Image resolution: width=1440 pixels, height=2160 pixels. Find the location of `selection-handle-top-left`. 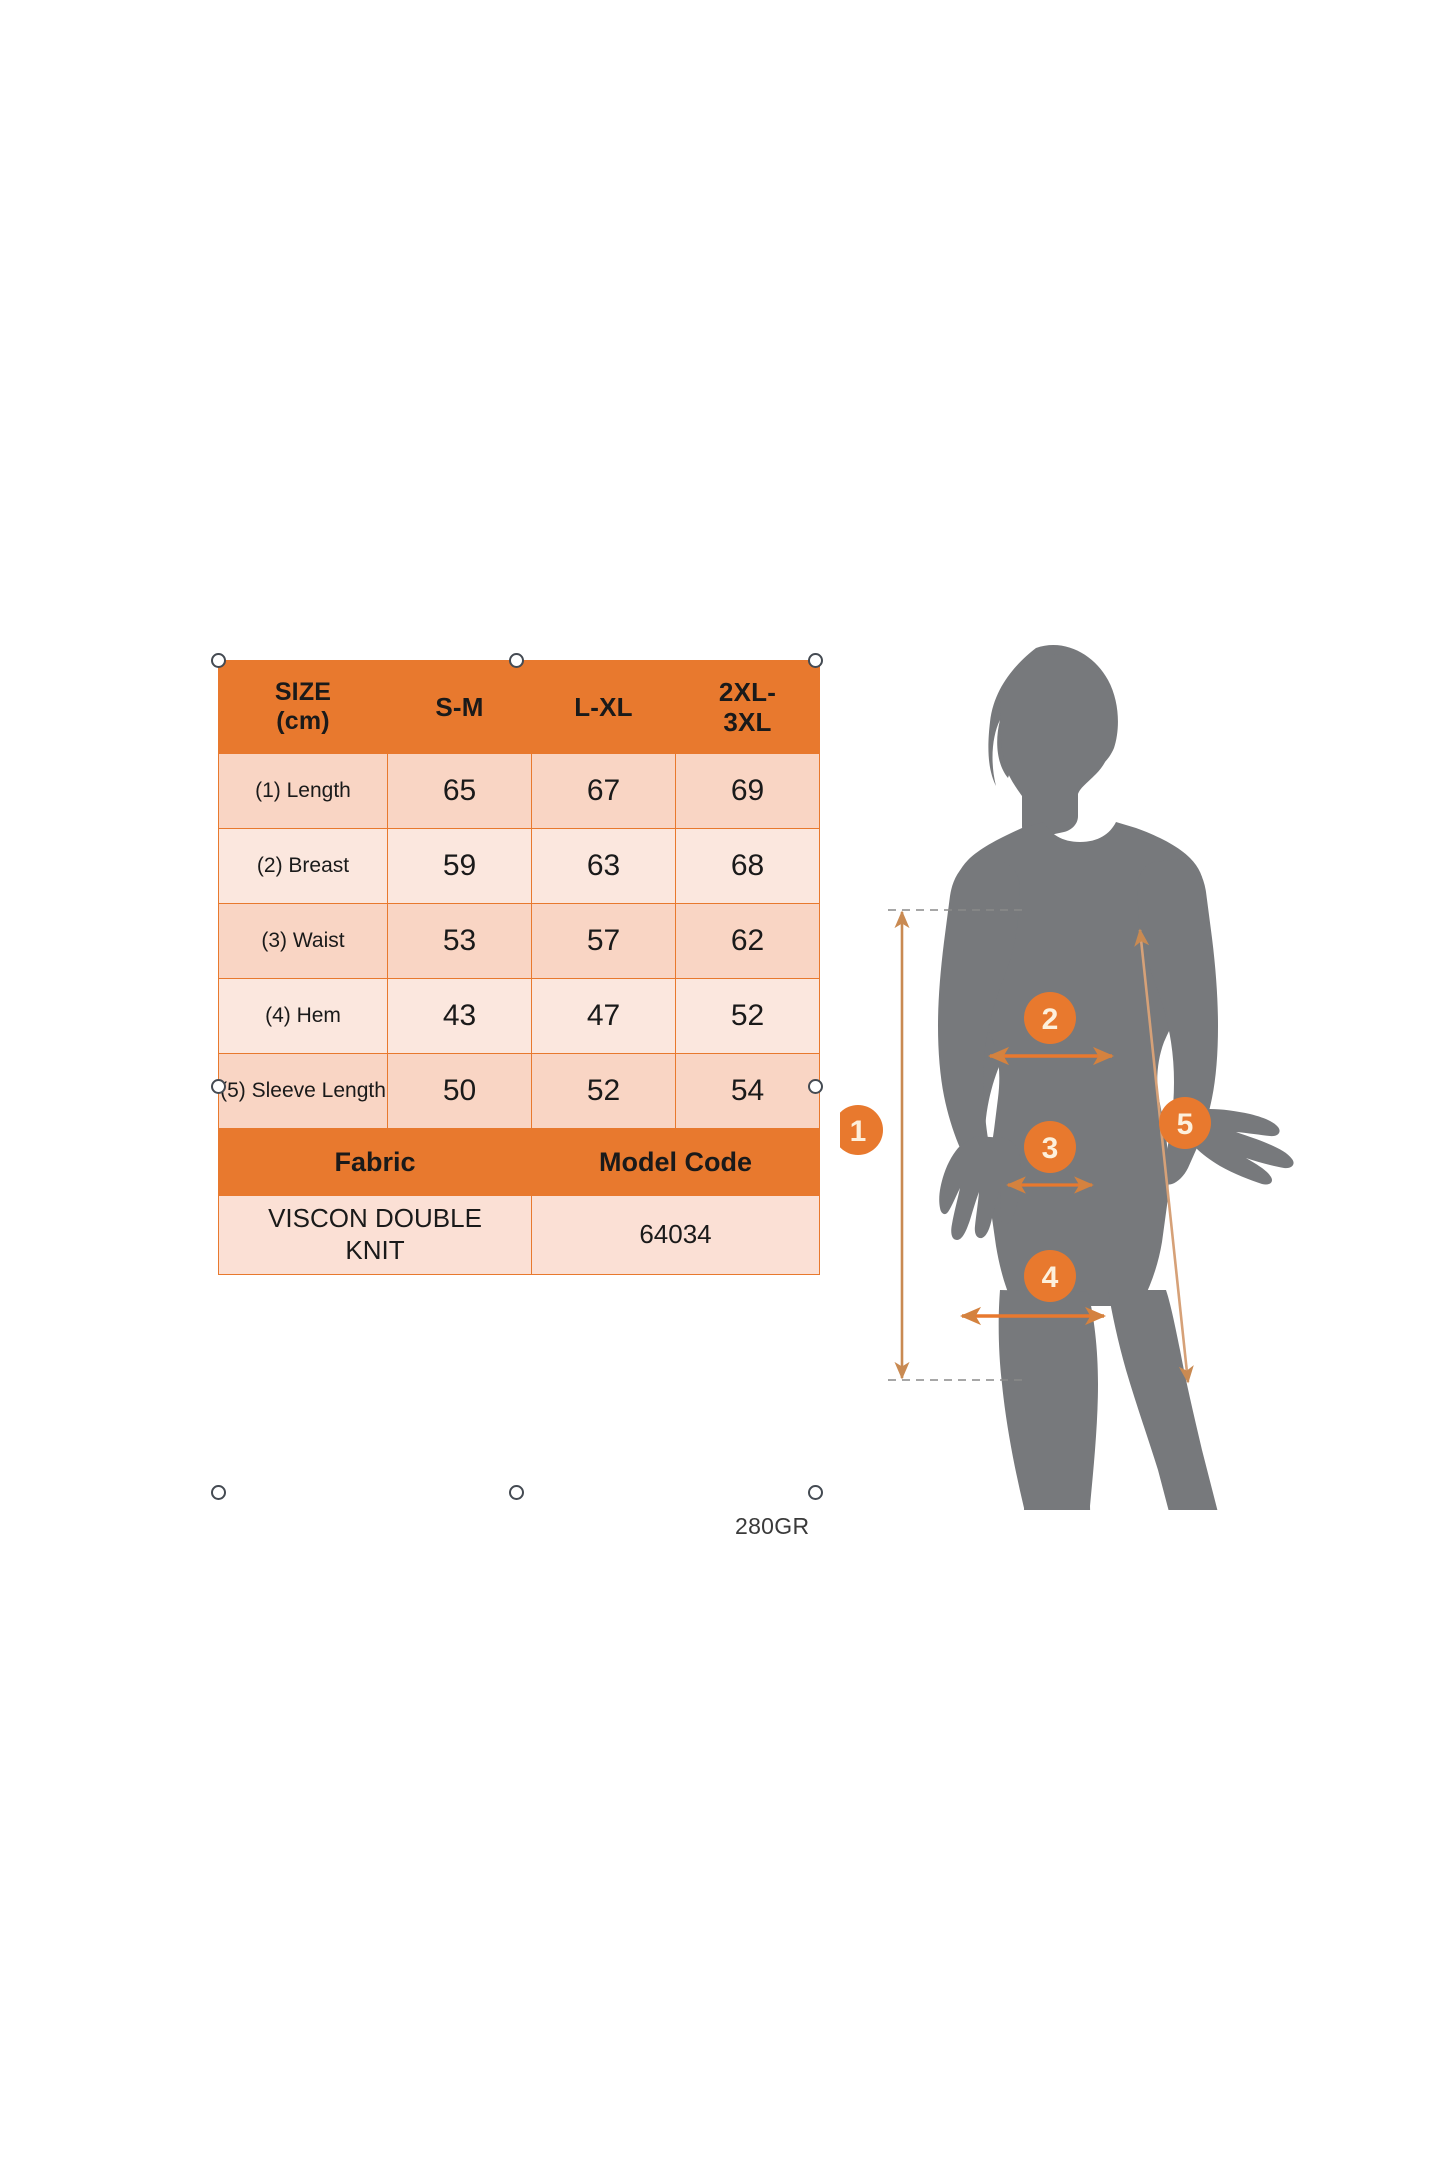

selection-handle-top-left is located at coordinates (218, 660).